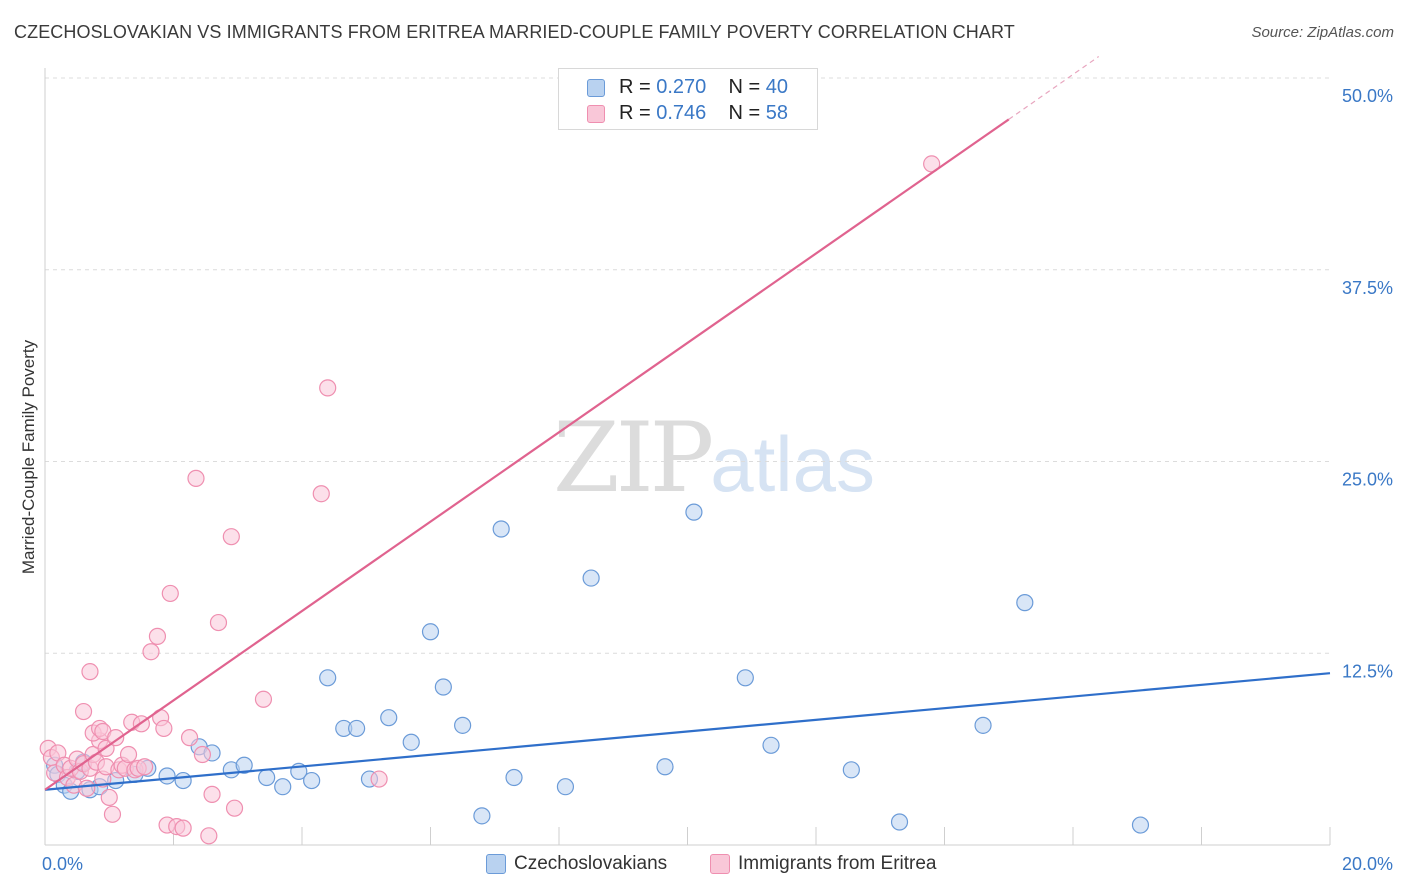 The height and width of the screenshot is (892, 1406). I want to click on y-tick-label: 37.5%, so click(1367, 288).